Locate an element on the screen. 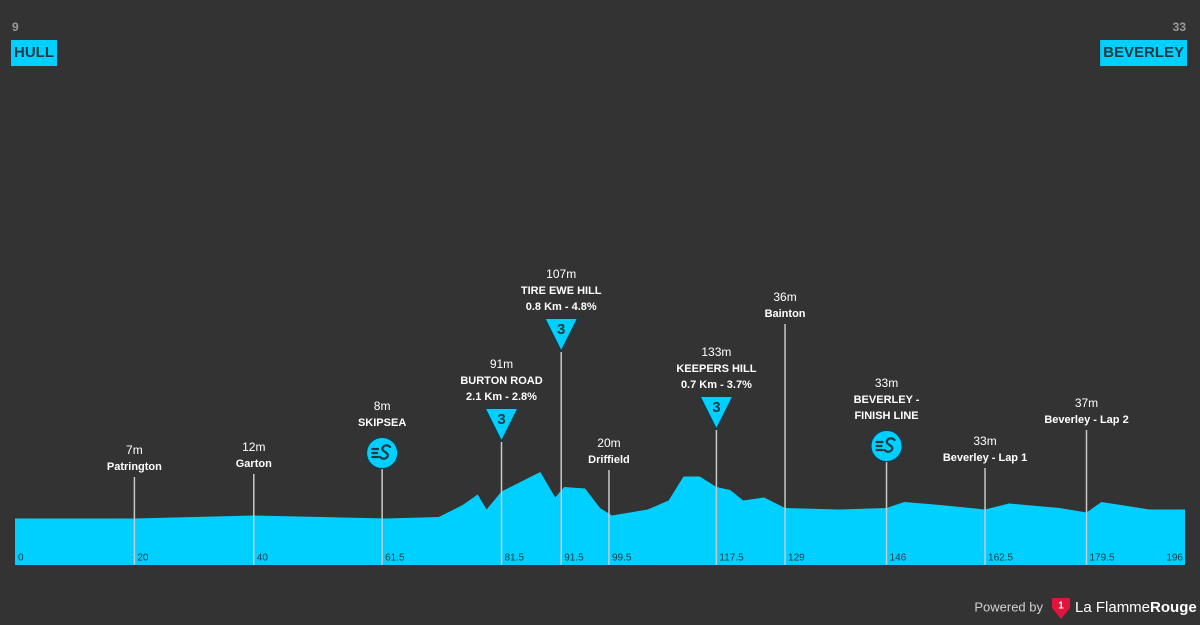  marker-name: SKIPSEA is located at coordinates (382, 423).